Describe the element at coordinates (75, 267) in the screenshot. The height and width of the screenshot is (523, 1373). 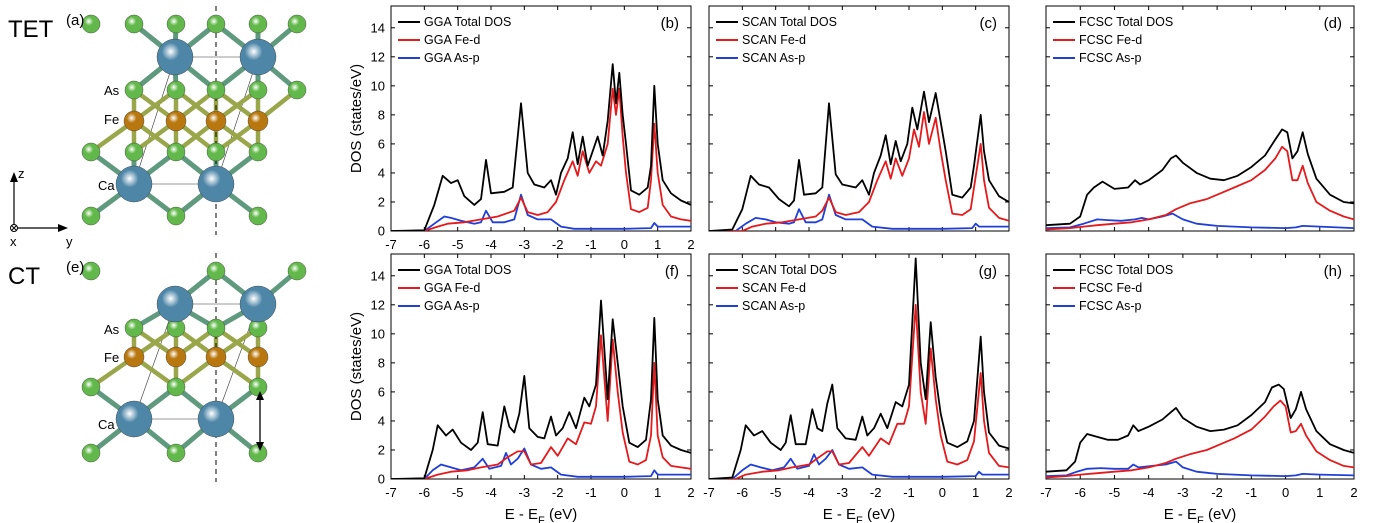
I see `panel-letter-e: (e)` at that location.